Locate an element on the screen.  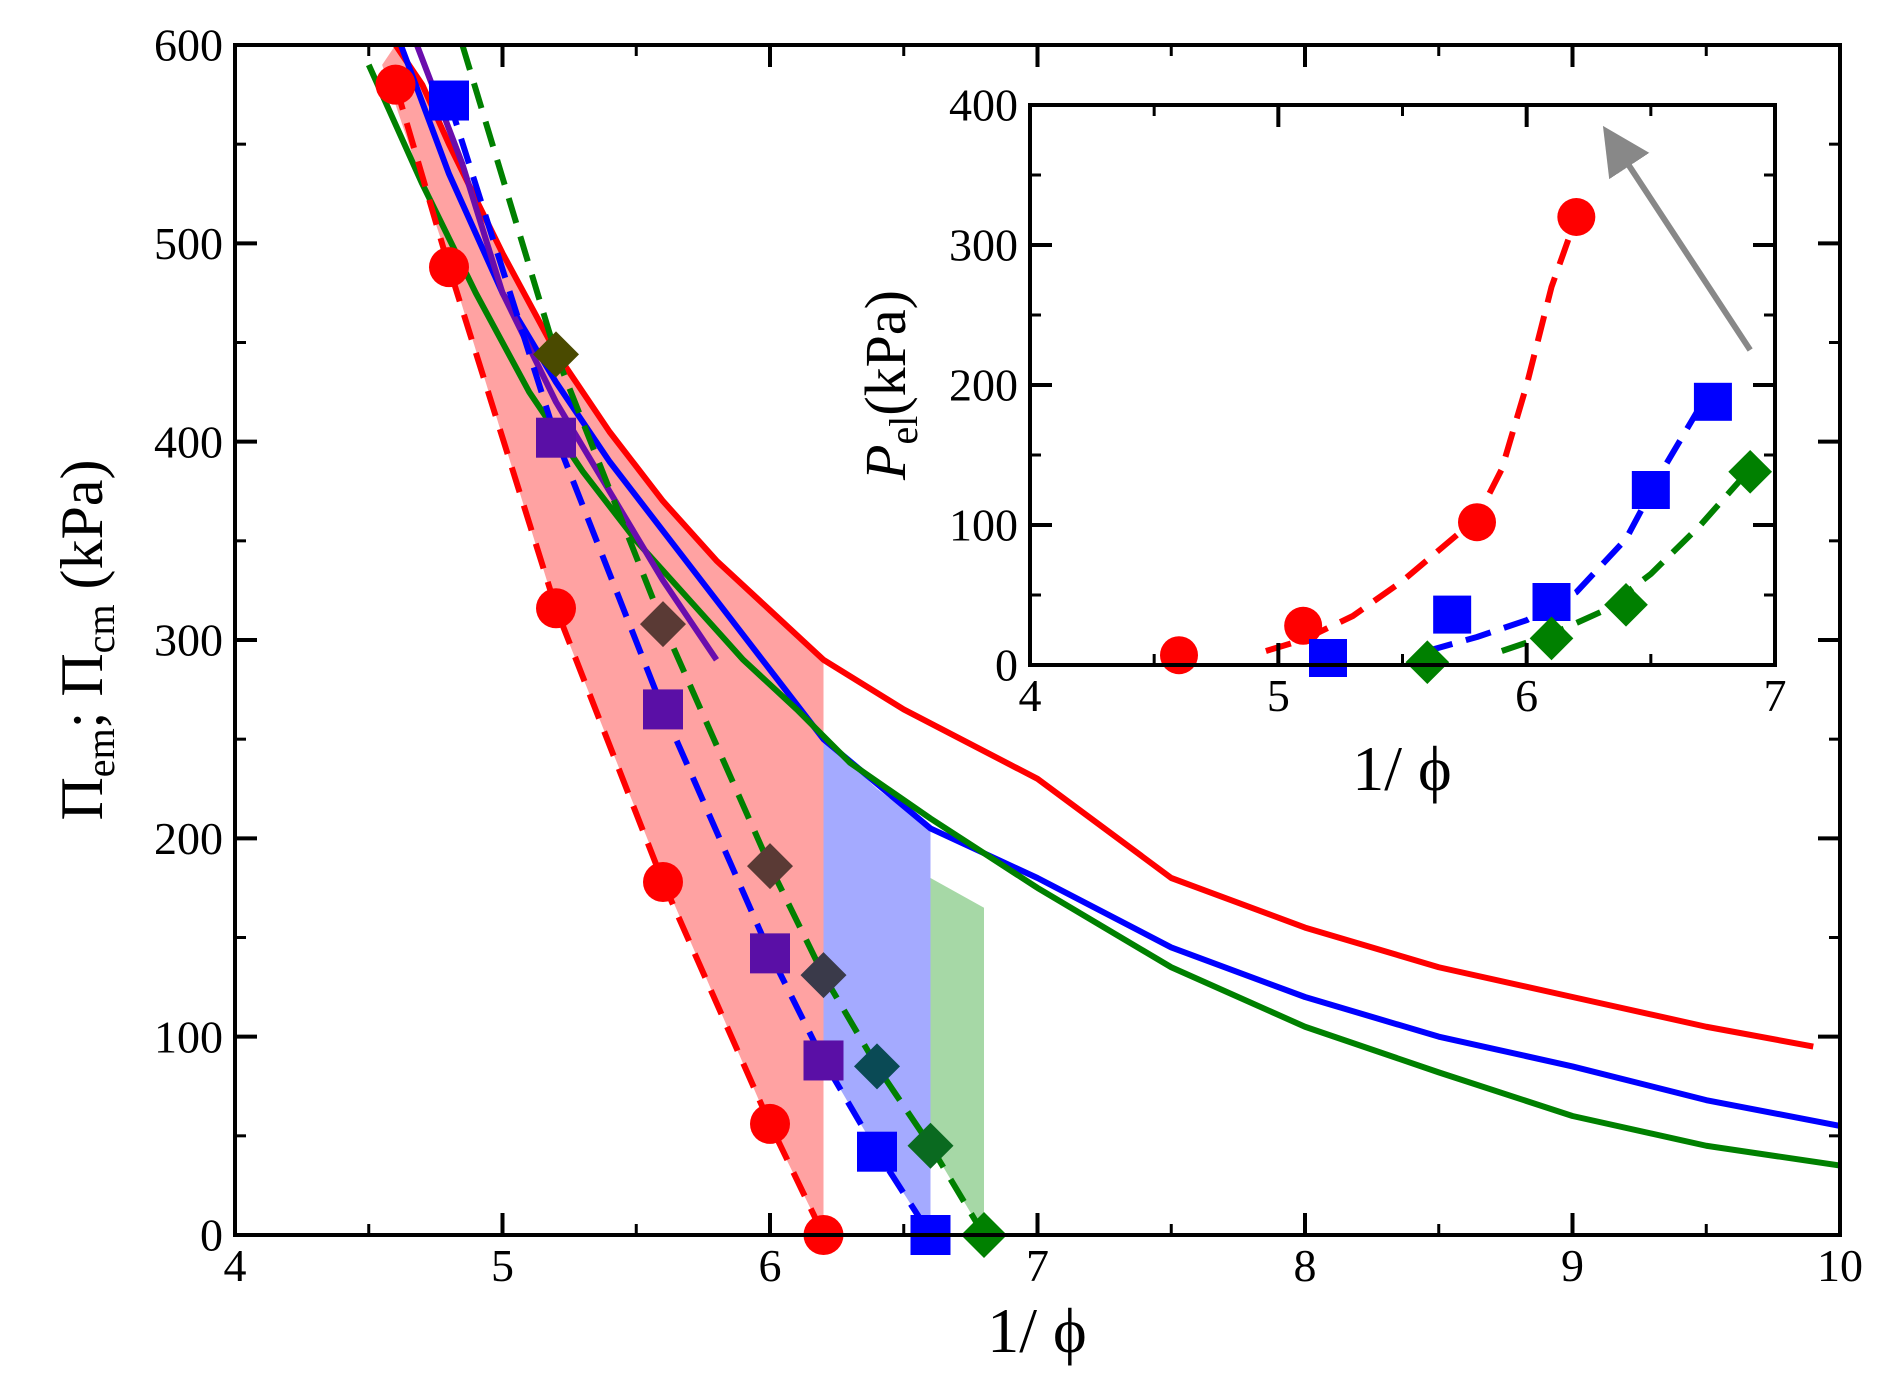
inset-y-tick-label: 300 is located at coordinates (983, 245).